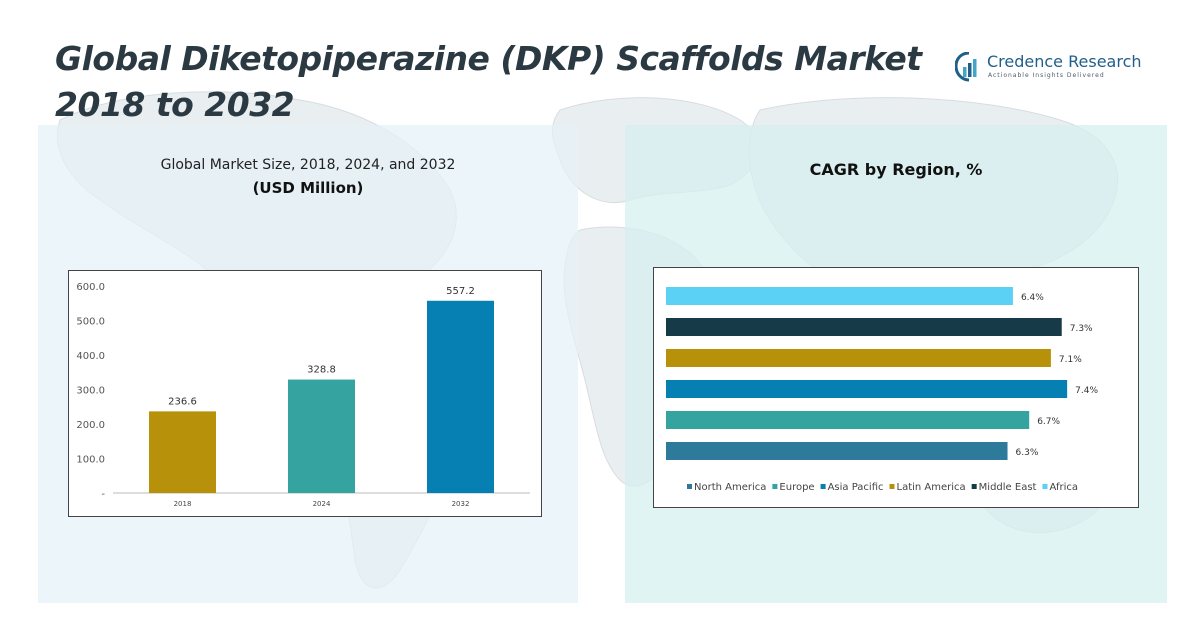  I want to click on y-tick-label: 300.0, so click(90, 391).